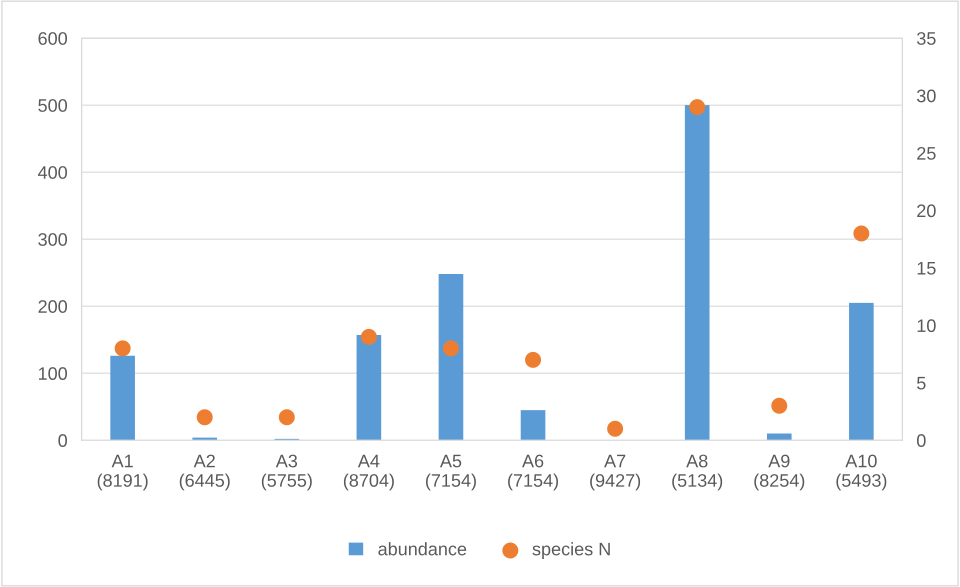 The image size is (960, 587). What do you see at coordinates (53, 373) in the screenshot?
I see `y-tick-label: 100` at bounding box center [53, 373].